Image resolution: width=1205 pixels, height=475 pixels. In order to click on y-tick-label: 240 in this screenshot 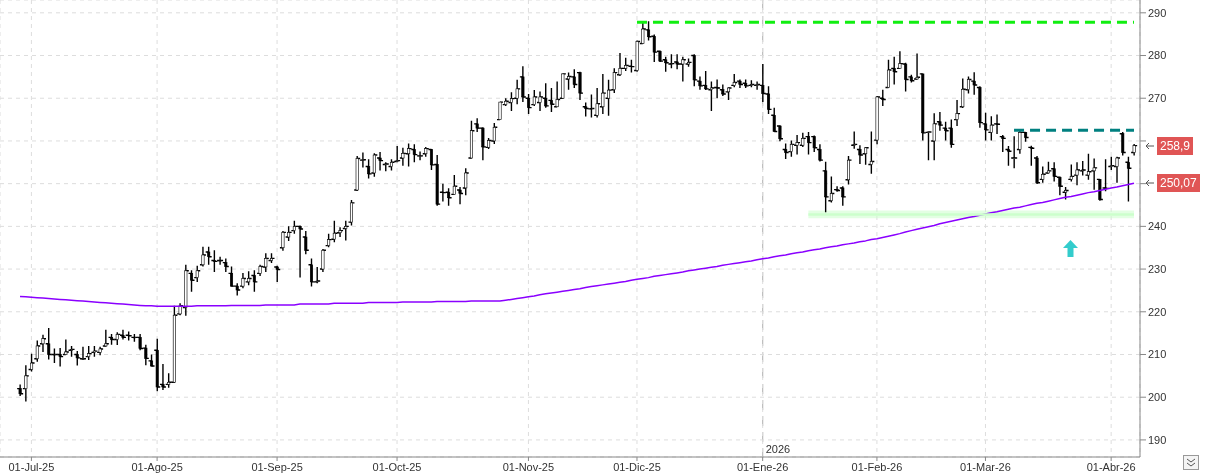, I will do `click(1157, 226)`.